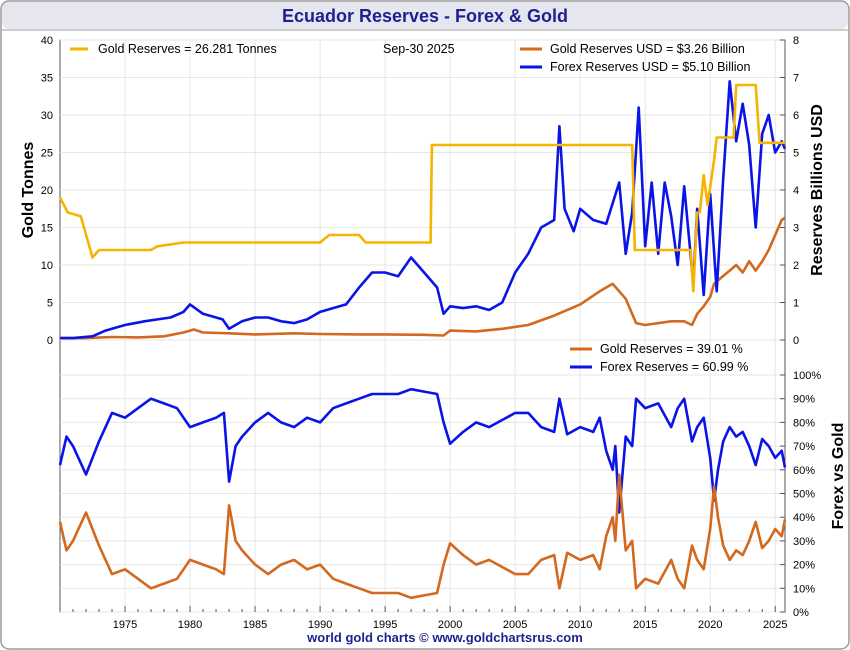 The height and width of the screenshot is (650, 850). What do you see at coordinates (796, 266) in the screenshot?
I see `right-tick-label: 2` at bounding box center [796, 266].